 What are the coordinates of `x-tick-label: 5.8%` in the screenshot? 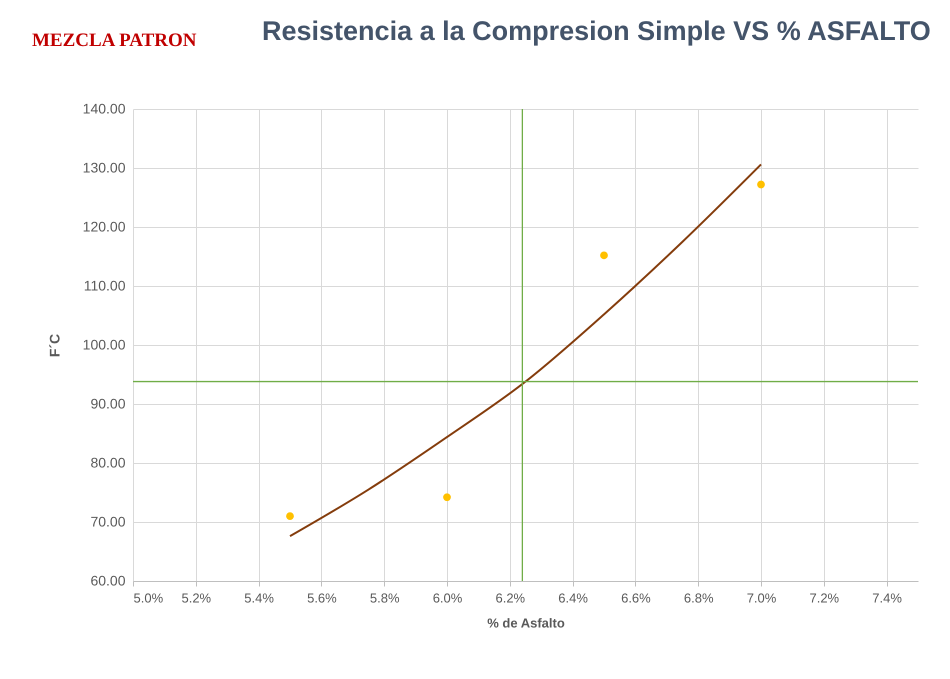 It's located at (385, 598).